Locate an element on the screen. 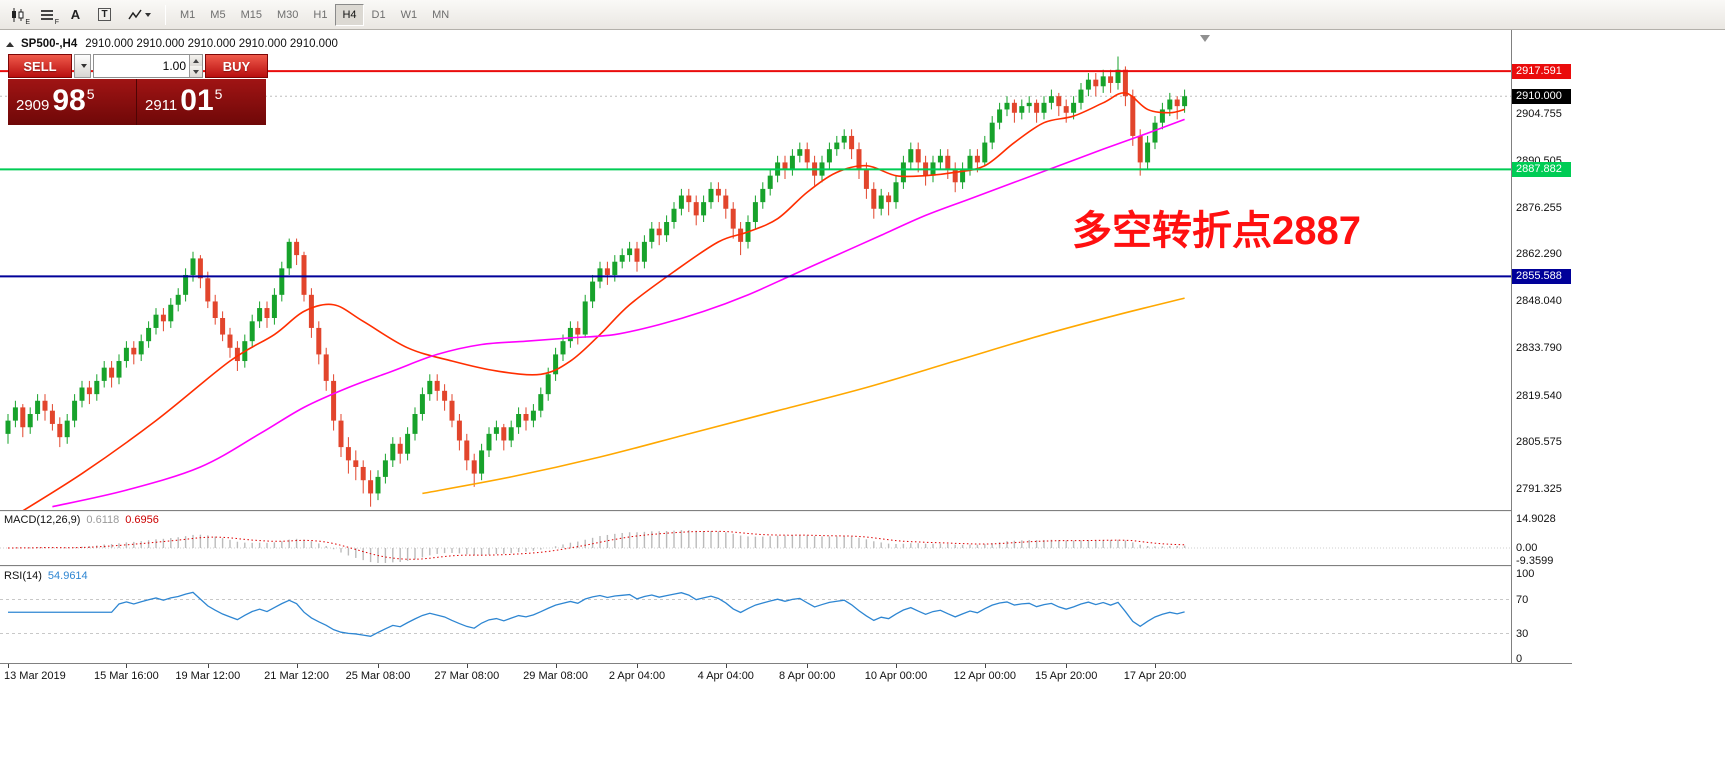 The width and height of the screenshot is (1725, 757). font-tool-icon: A is located at coordinates (75, 14).